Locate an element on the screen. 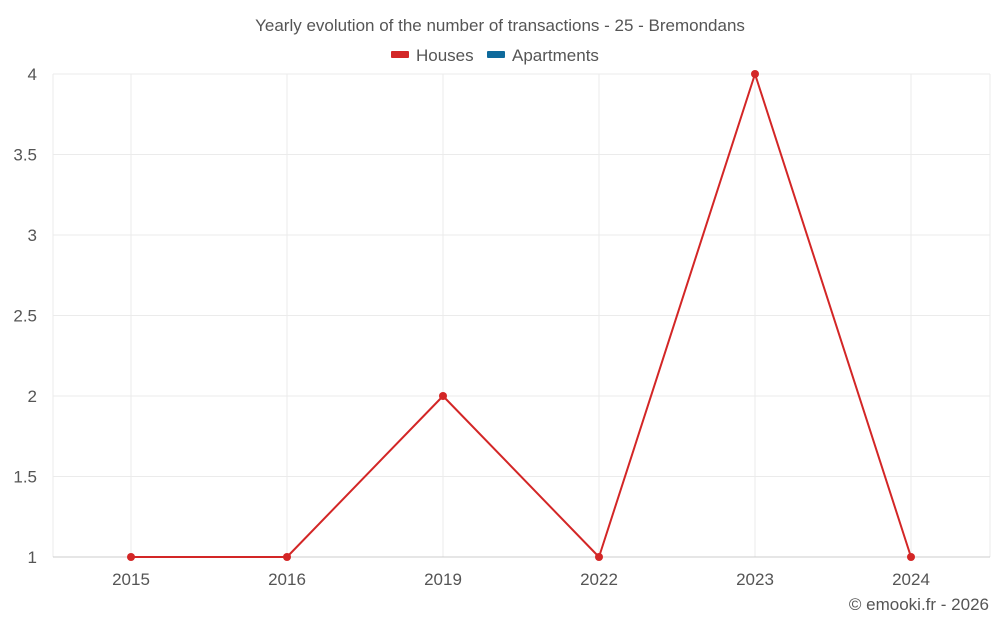 This screenshot has width=1000, height=625. legend: Houses Apartments is located at coordinates (495, 55).